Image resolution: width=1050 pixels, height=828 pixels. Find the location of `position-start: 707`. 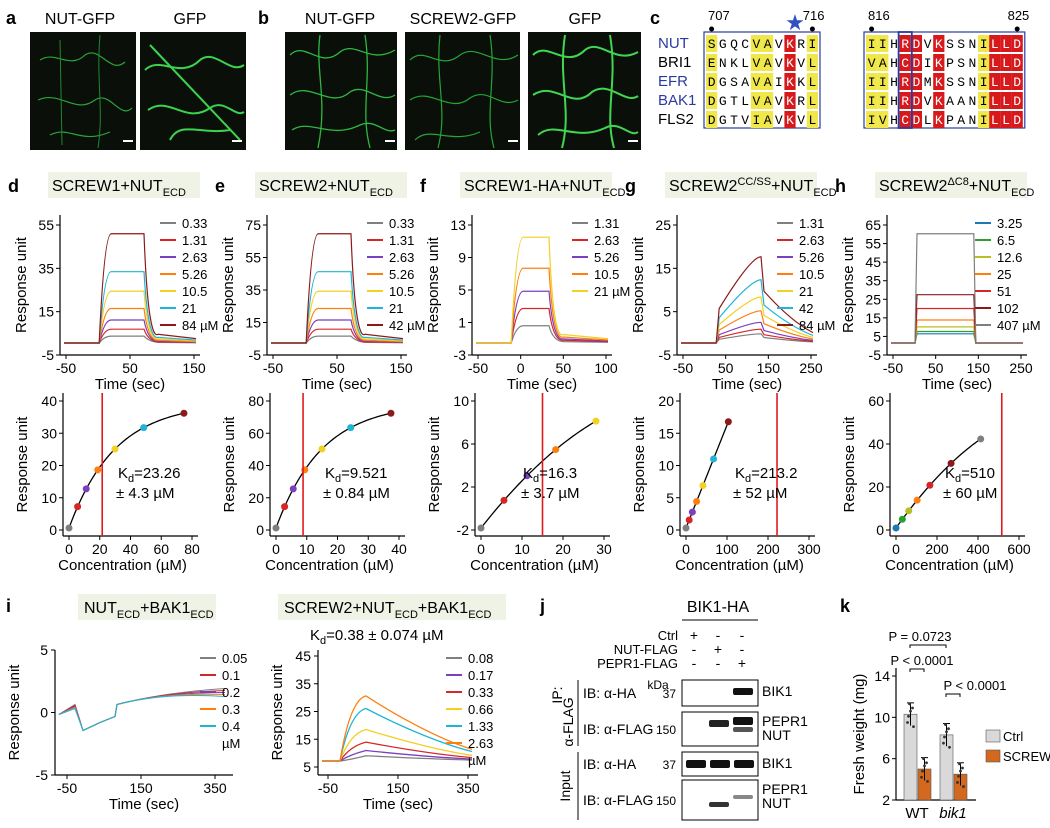

position-start: 707 is located at coordinates (719, 15).